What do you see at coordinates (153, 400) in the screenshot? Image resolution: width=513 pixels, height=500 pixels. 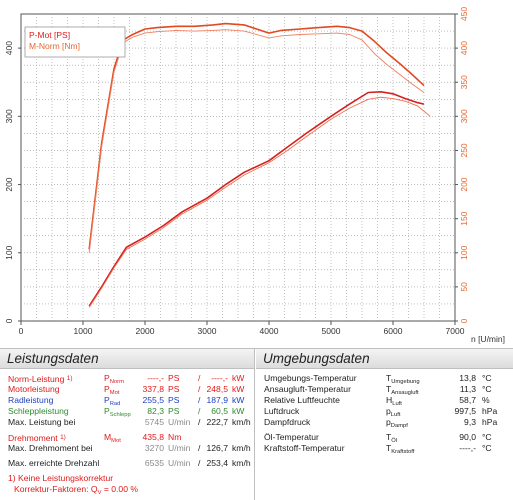 I see `radleistung-ps: 255,5` at bounding box center [153, 400].